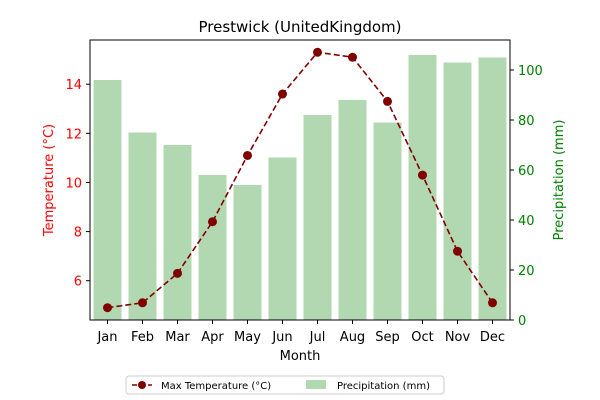 The image size is (600, 400). What do you see at coordinates (49, 180) in the screenshot?
I see `left-y-axis-label: Temperature (°C)` at bounding box center [49, 180].